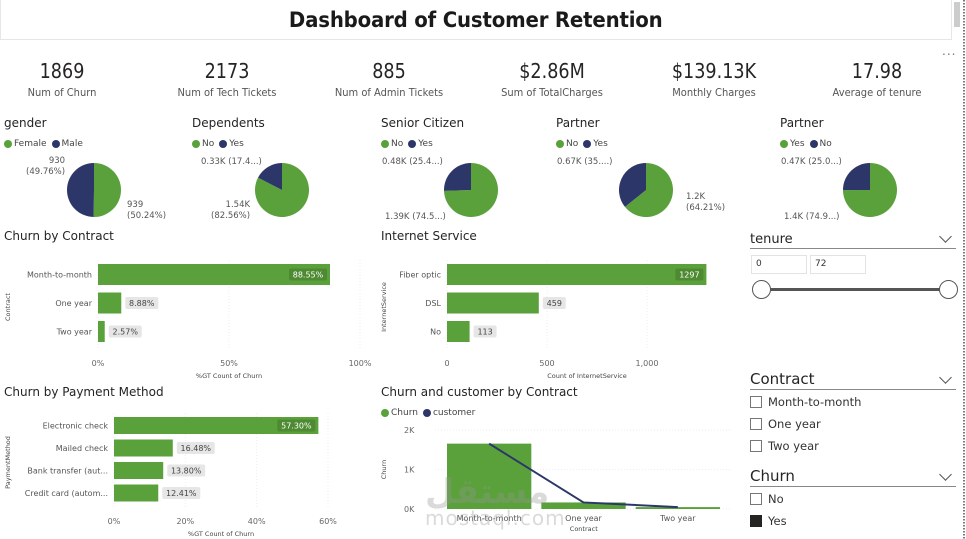 Image resolution: width=966 pixels, height=539 pixels. Describe the element at coordinates (779, 264) in the screenshot. I see `tenure-min-input: 0` at that location.